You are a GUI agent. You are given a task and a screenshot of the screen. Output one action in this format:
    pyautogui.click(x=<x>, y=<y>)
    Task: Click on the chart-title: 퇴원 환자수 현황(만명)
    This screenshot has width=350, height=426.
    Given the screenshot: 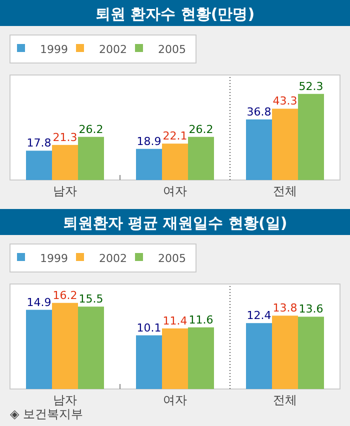 What is the action you would take?
    pyautogui.click(x=175, y=14)
    